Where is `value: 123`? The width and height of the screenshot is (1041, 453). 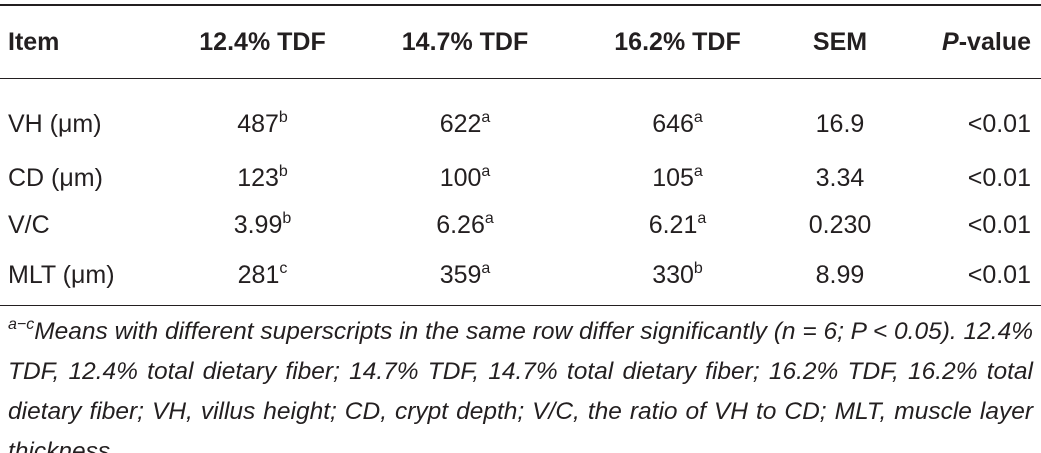 value: 123 is located at coordinates (258, 178).